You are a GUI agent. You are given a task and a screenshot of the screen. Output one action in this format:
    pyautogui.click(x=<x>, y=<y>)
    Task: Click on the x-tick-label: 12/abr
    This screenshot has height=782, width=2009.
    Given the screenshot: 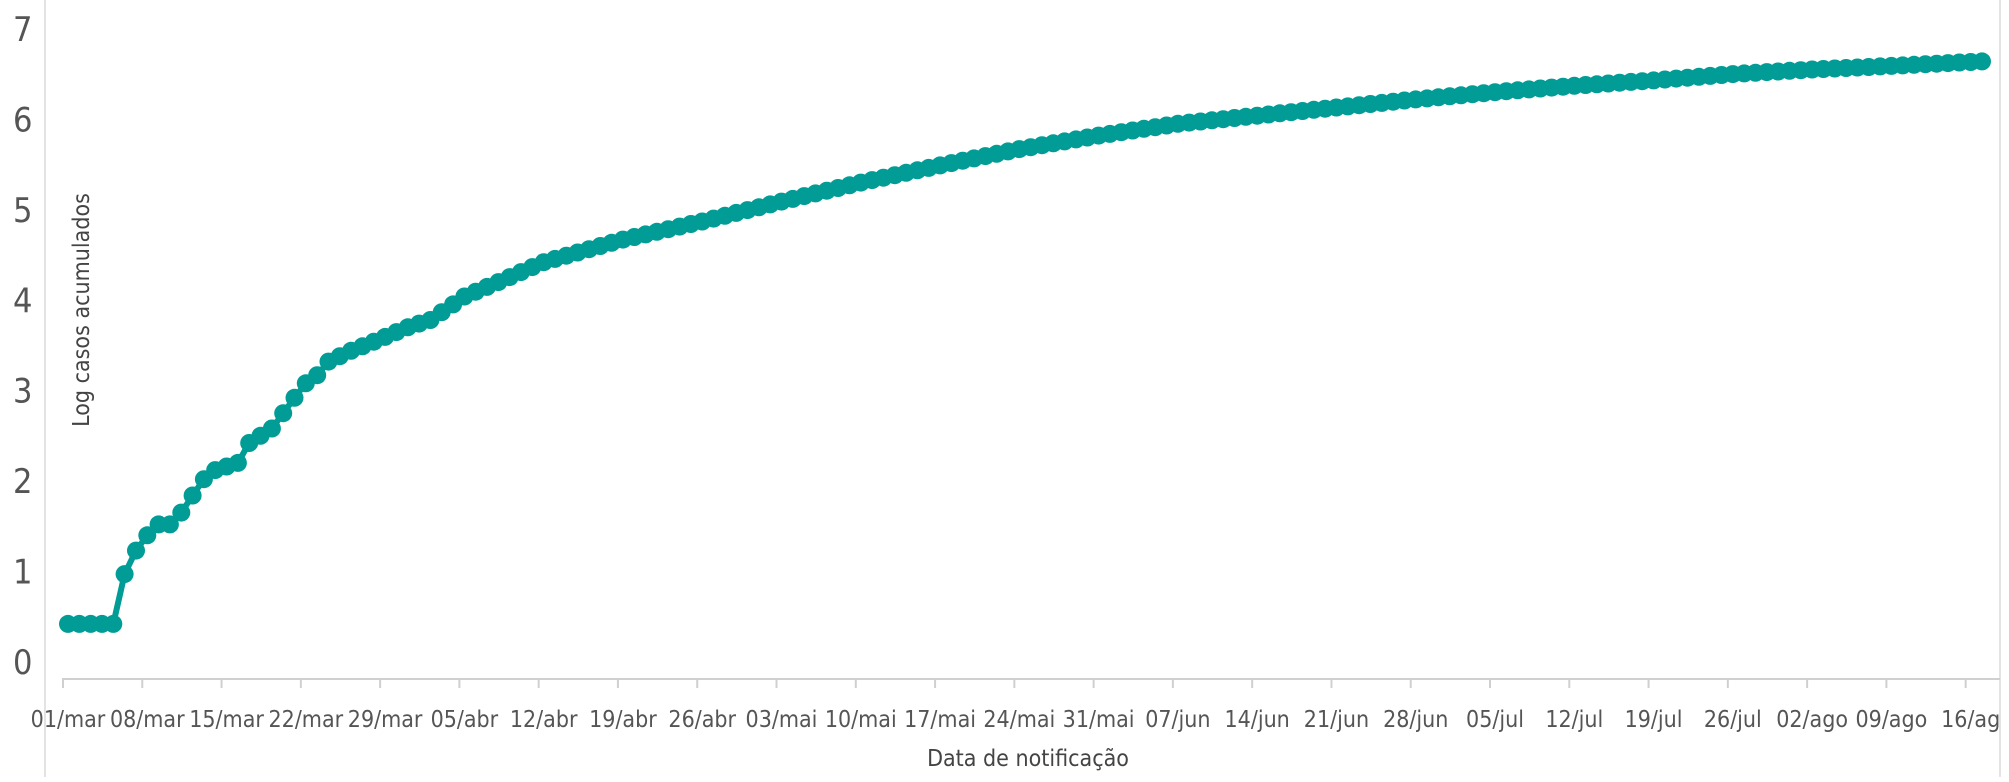 What is the action you would take?
    pyautogui.click(x=544, y=720)
    